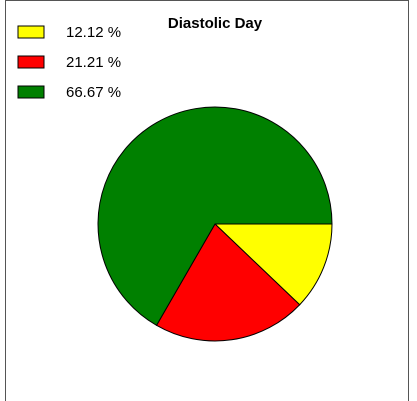  What do you see at coordinates (93, 62) in the screenshot?
I see `legend-label: 21.21 %` at bounding box center [93, 62].